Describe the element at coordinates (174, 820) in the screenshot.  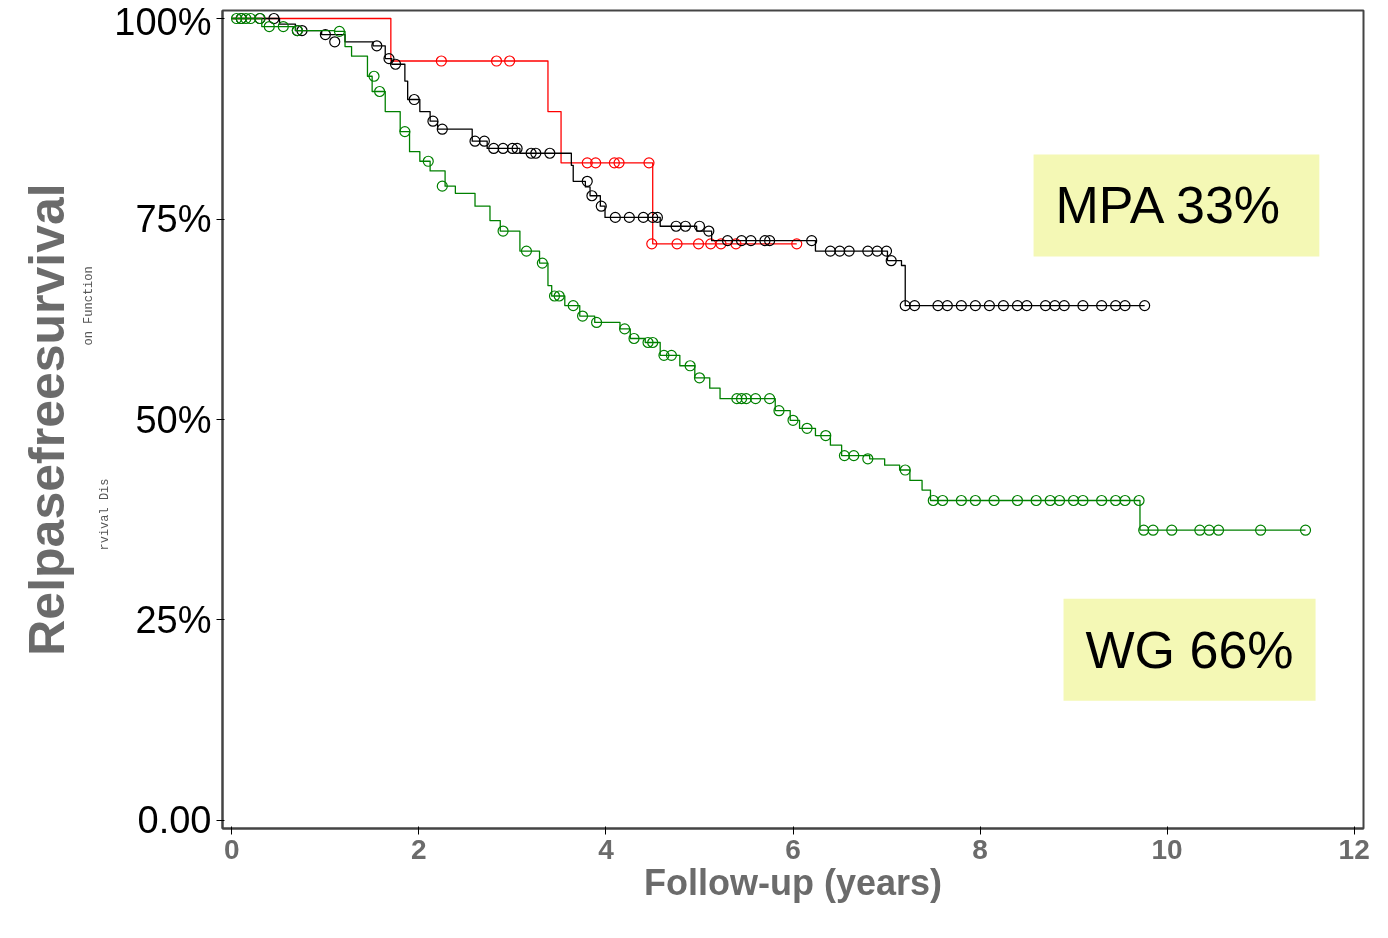
I see `y-tick-label: 0.00` at that location.